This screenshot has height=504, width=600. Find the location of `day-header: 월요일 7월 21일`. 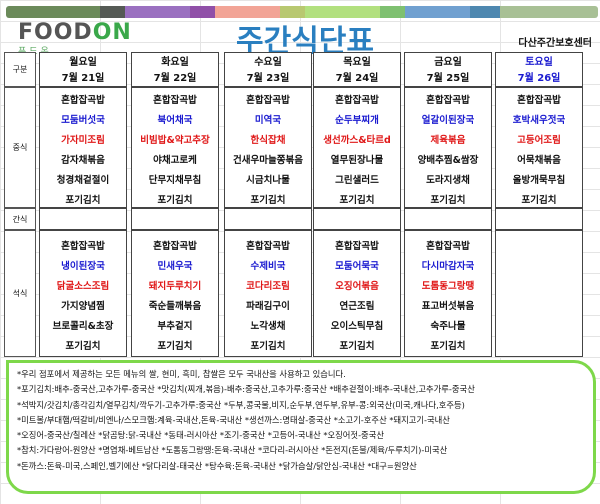

day-header: 월요일 7월 21일 is located at coordinates (83, 69).